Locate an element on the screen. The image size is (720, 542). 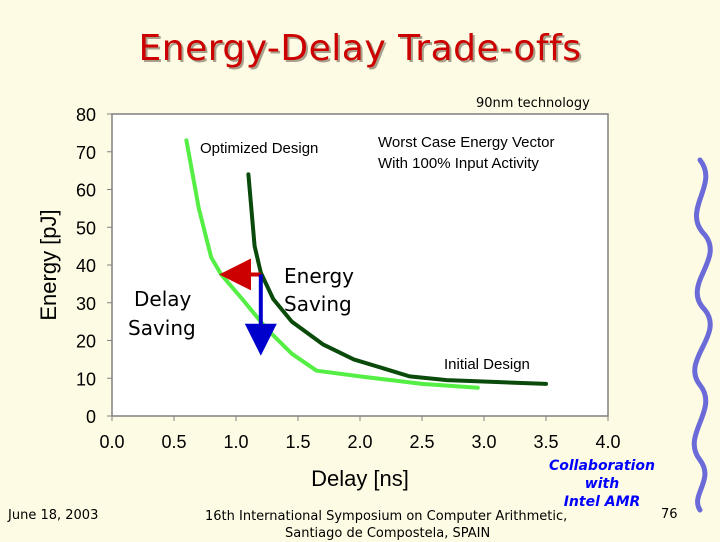
x-tick-label: 3.0 is located at coordinates (483, 442).